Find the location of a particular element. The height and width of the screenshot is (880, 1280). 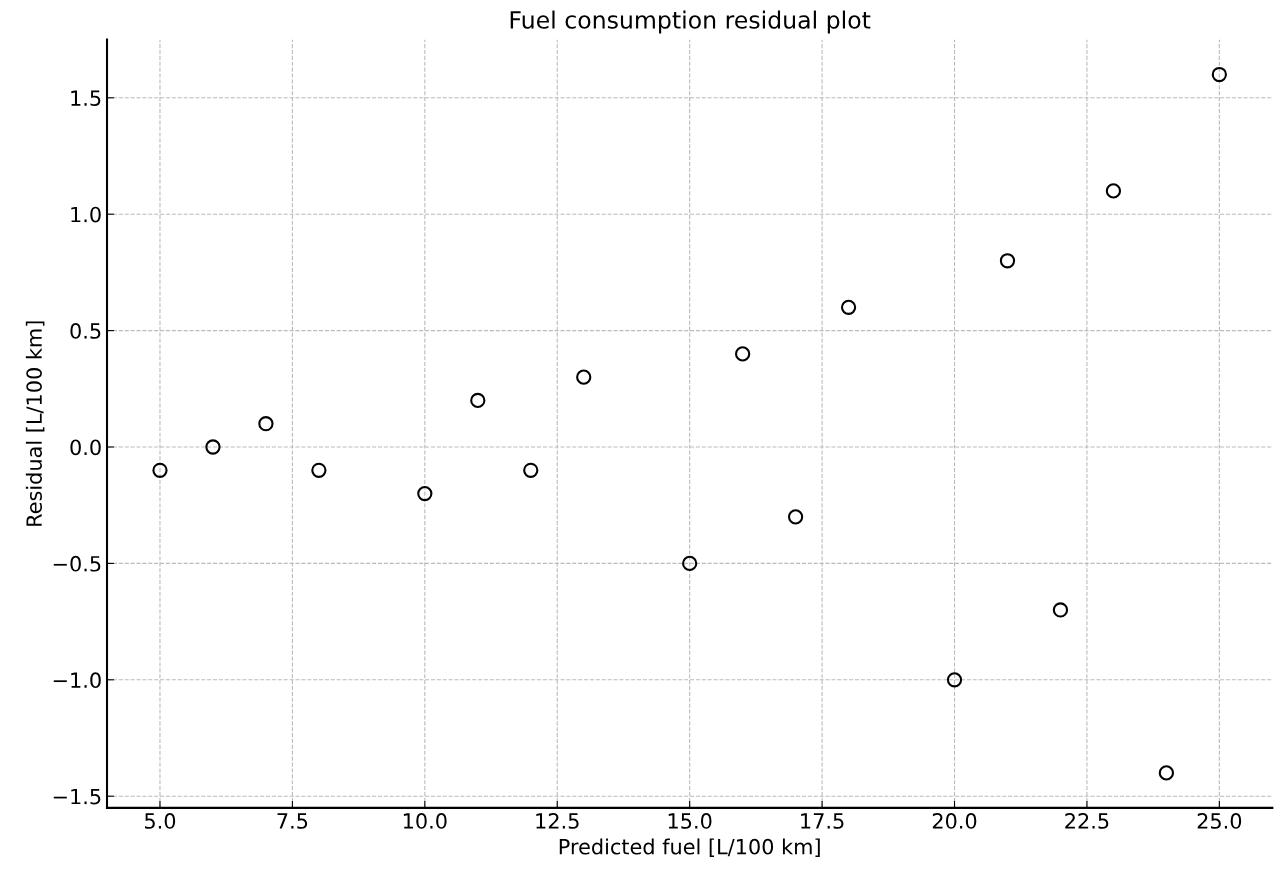

x-tick-label: 20.0 is located at coordinates (954, 821).